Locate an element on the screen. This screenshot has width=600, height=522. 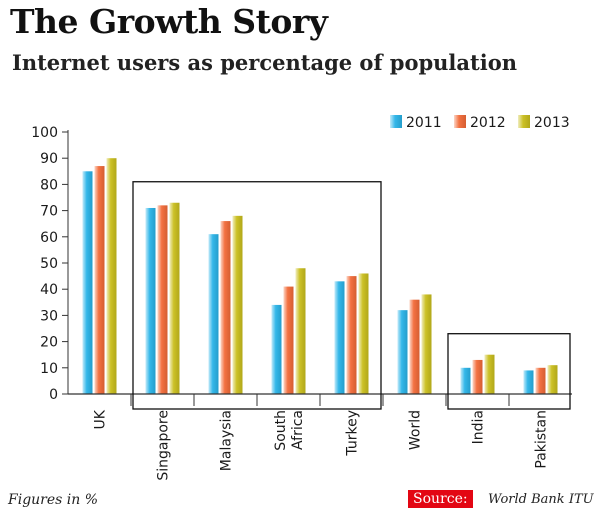
category-label-line: World is located at coordinates (416, 430).